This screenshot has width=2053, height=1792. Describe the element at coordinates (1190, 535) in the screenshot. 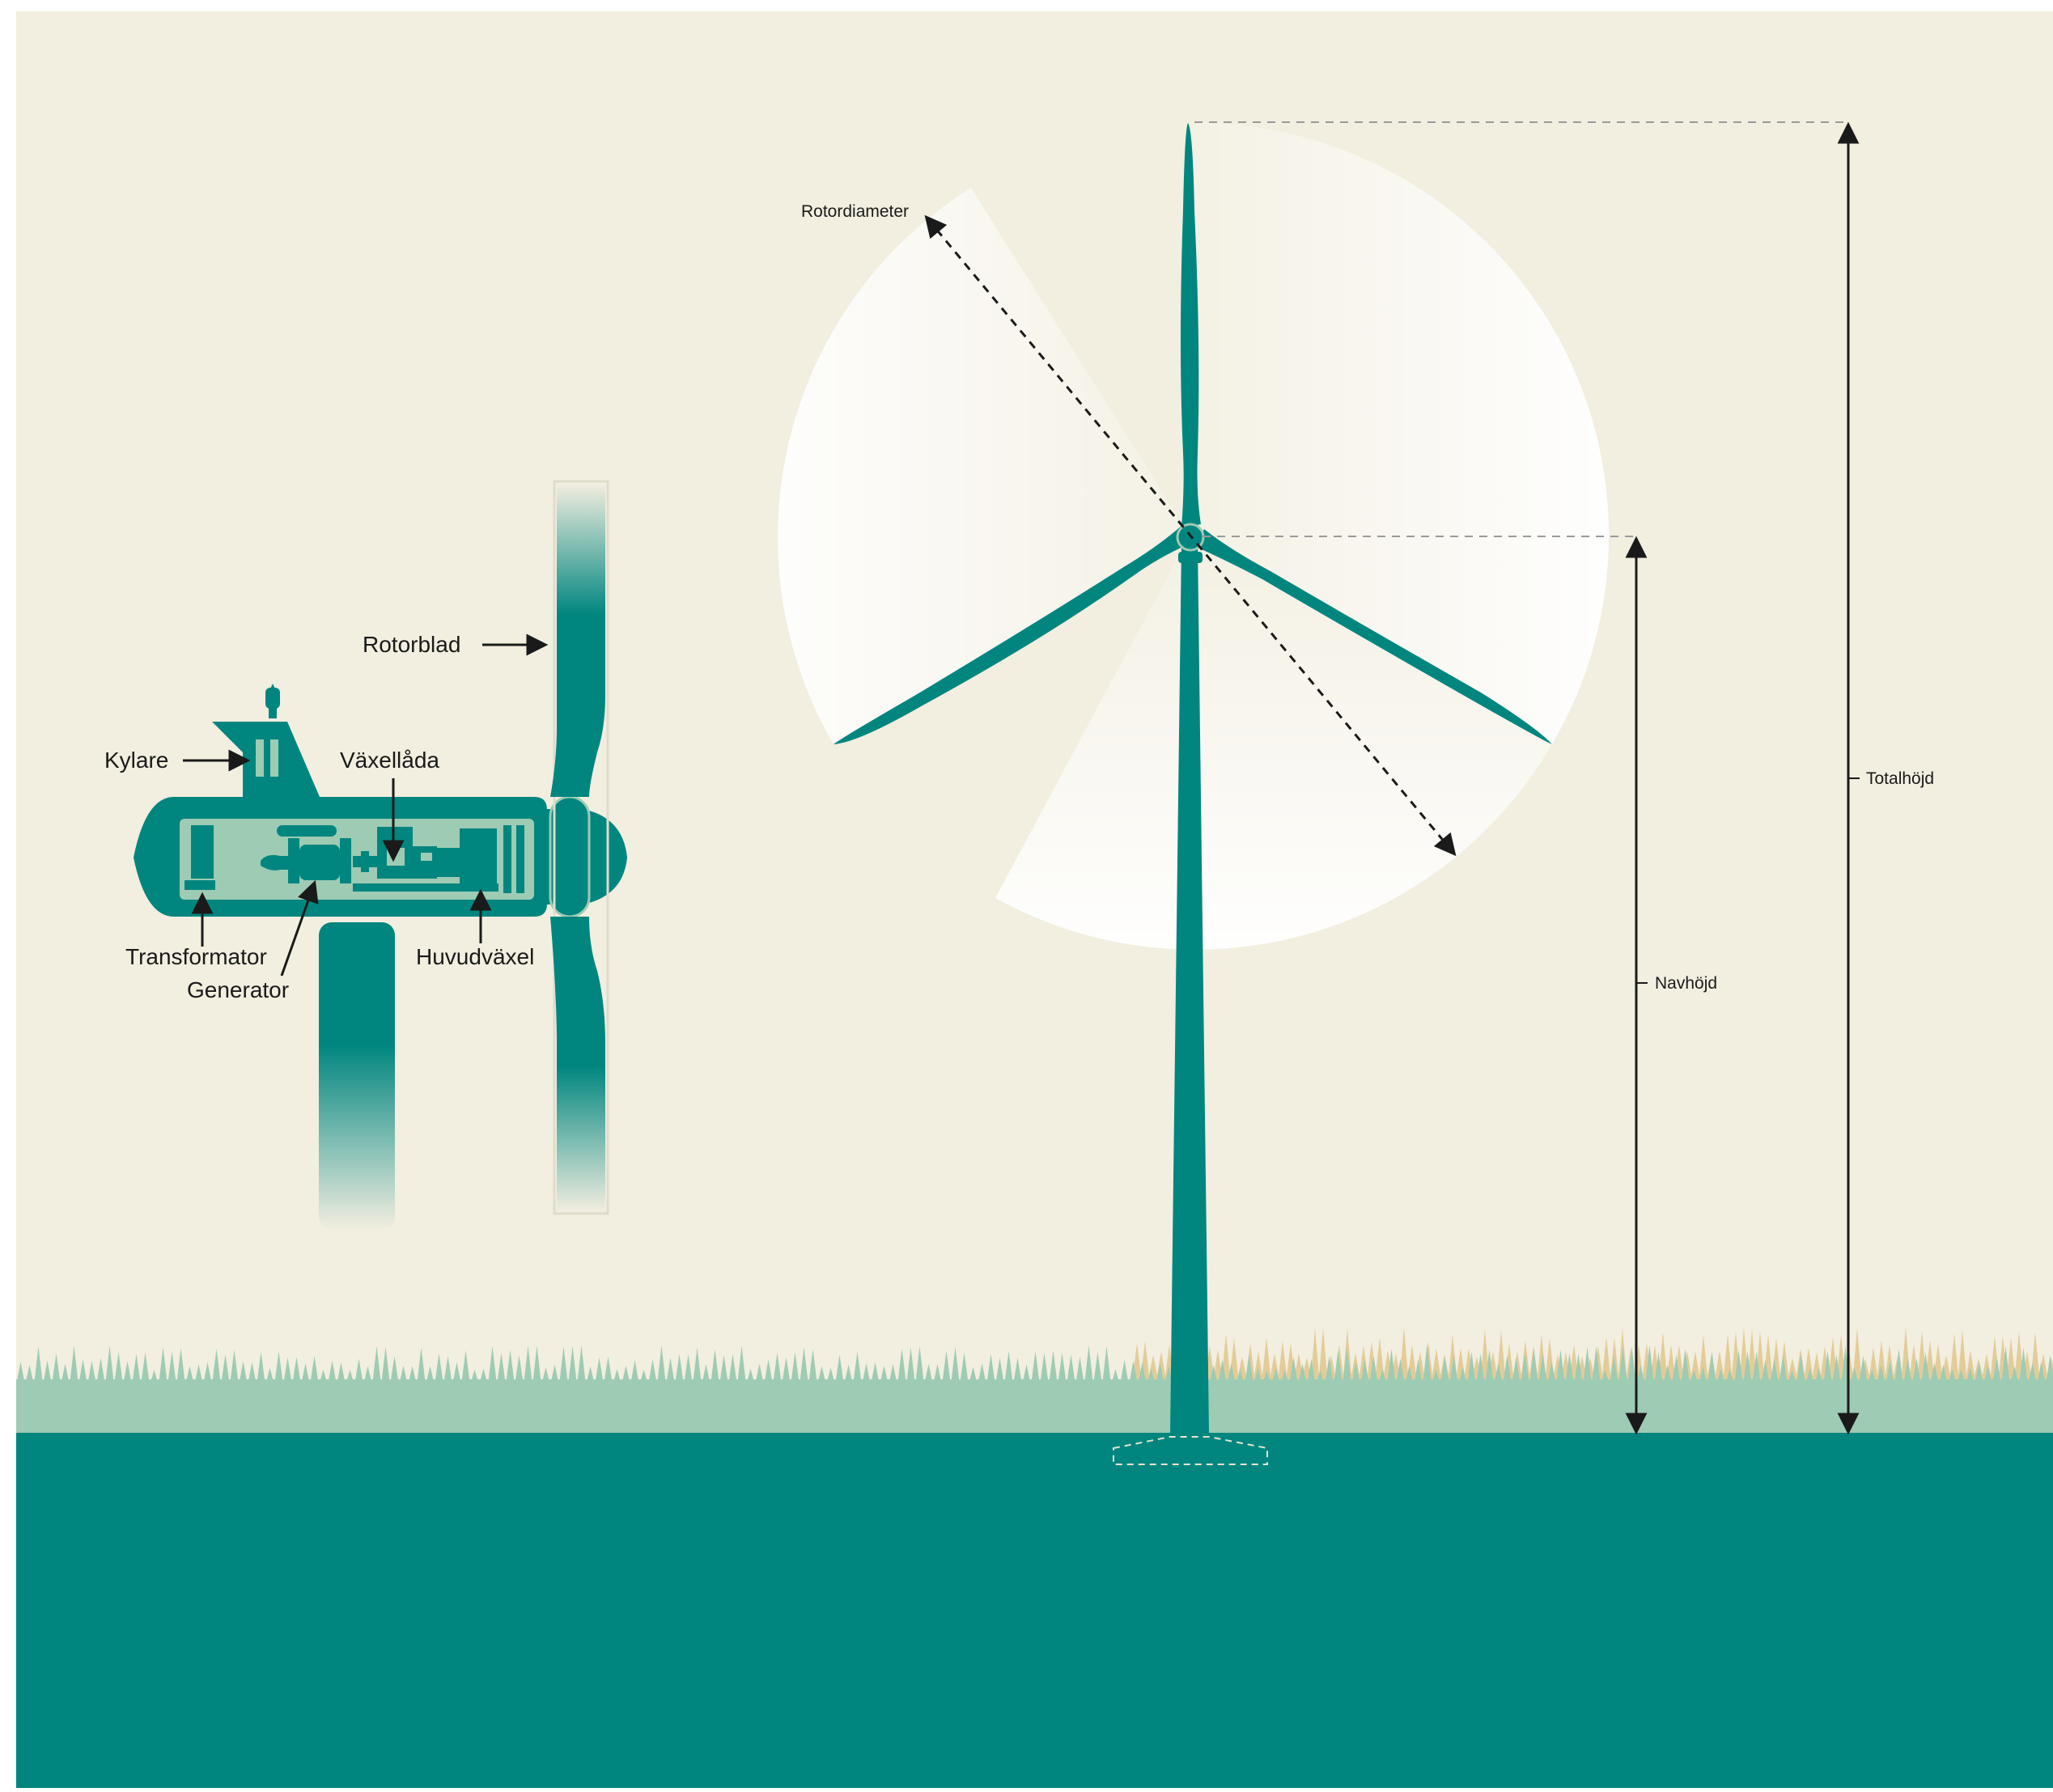

I see `rotordiameter-line` at that location.